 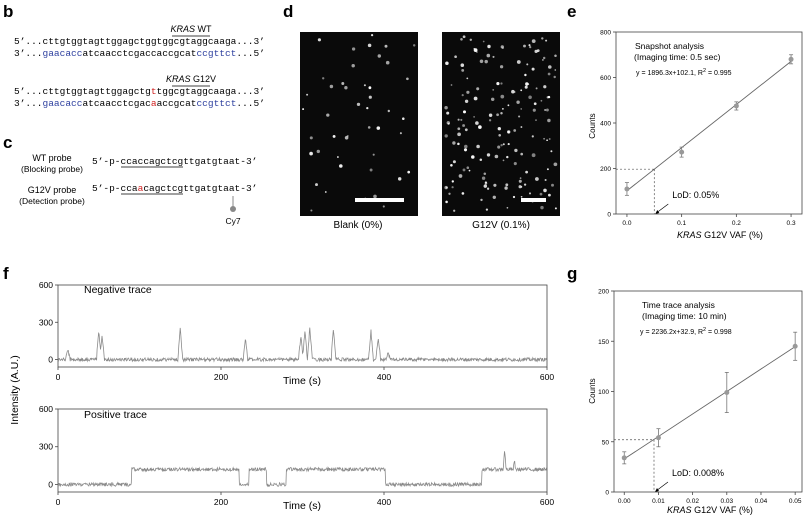 What do you see at coordinates (302, 469) in the screenshot?
I see `intensity-trace-line` at bounding box center [302, 469].